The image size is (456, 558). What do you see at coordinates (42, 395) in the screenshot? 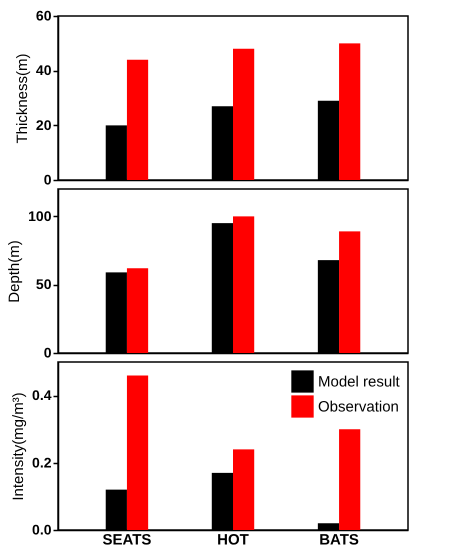
I see `y-tick-label: 0.4` at bounding box center [42, 395].